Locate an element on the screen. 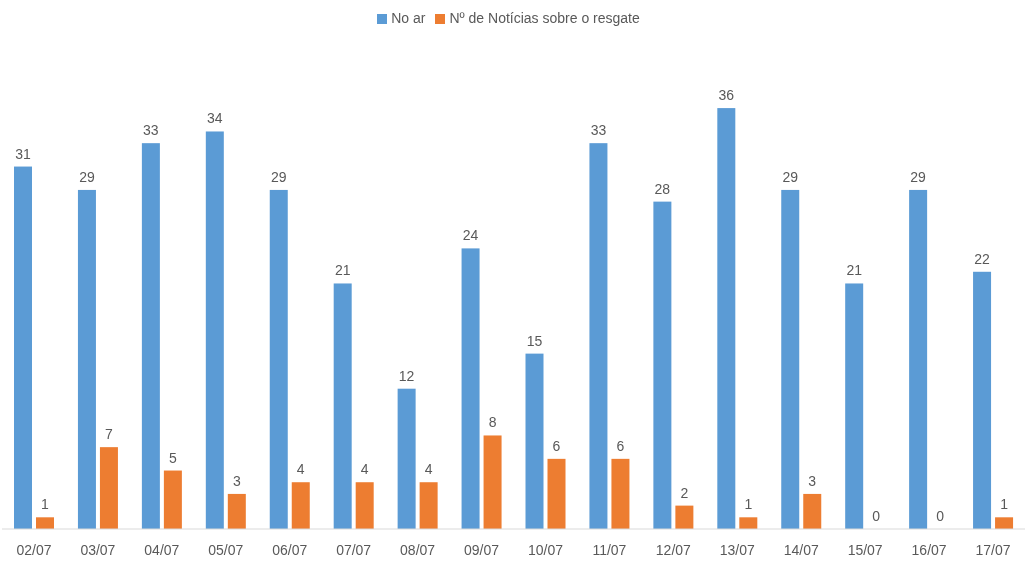  x-tick-label: 06/07 is located at coordinates (290, 549).